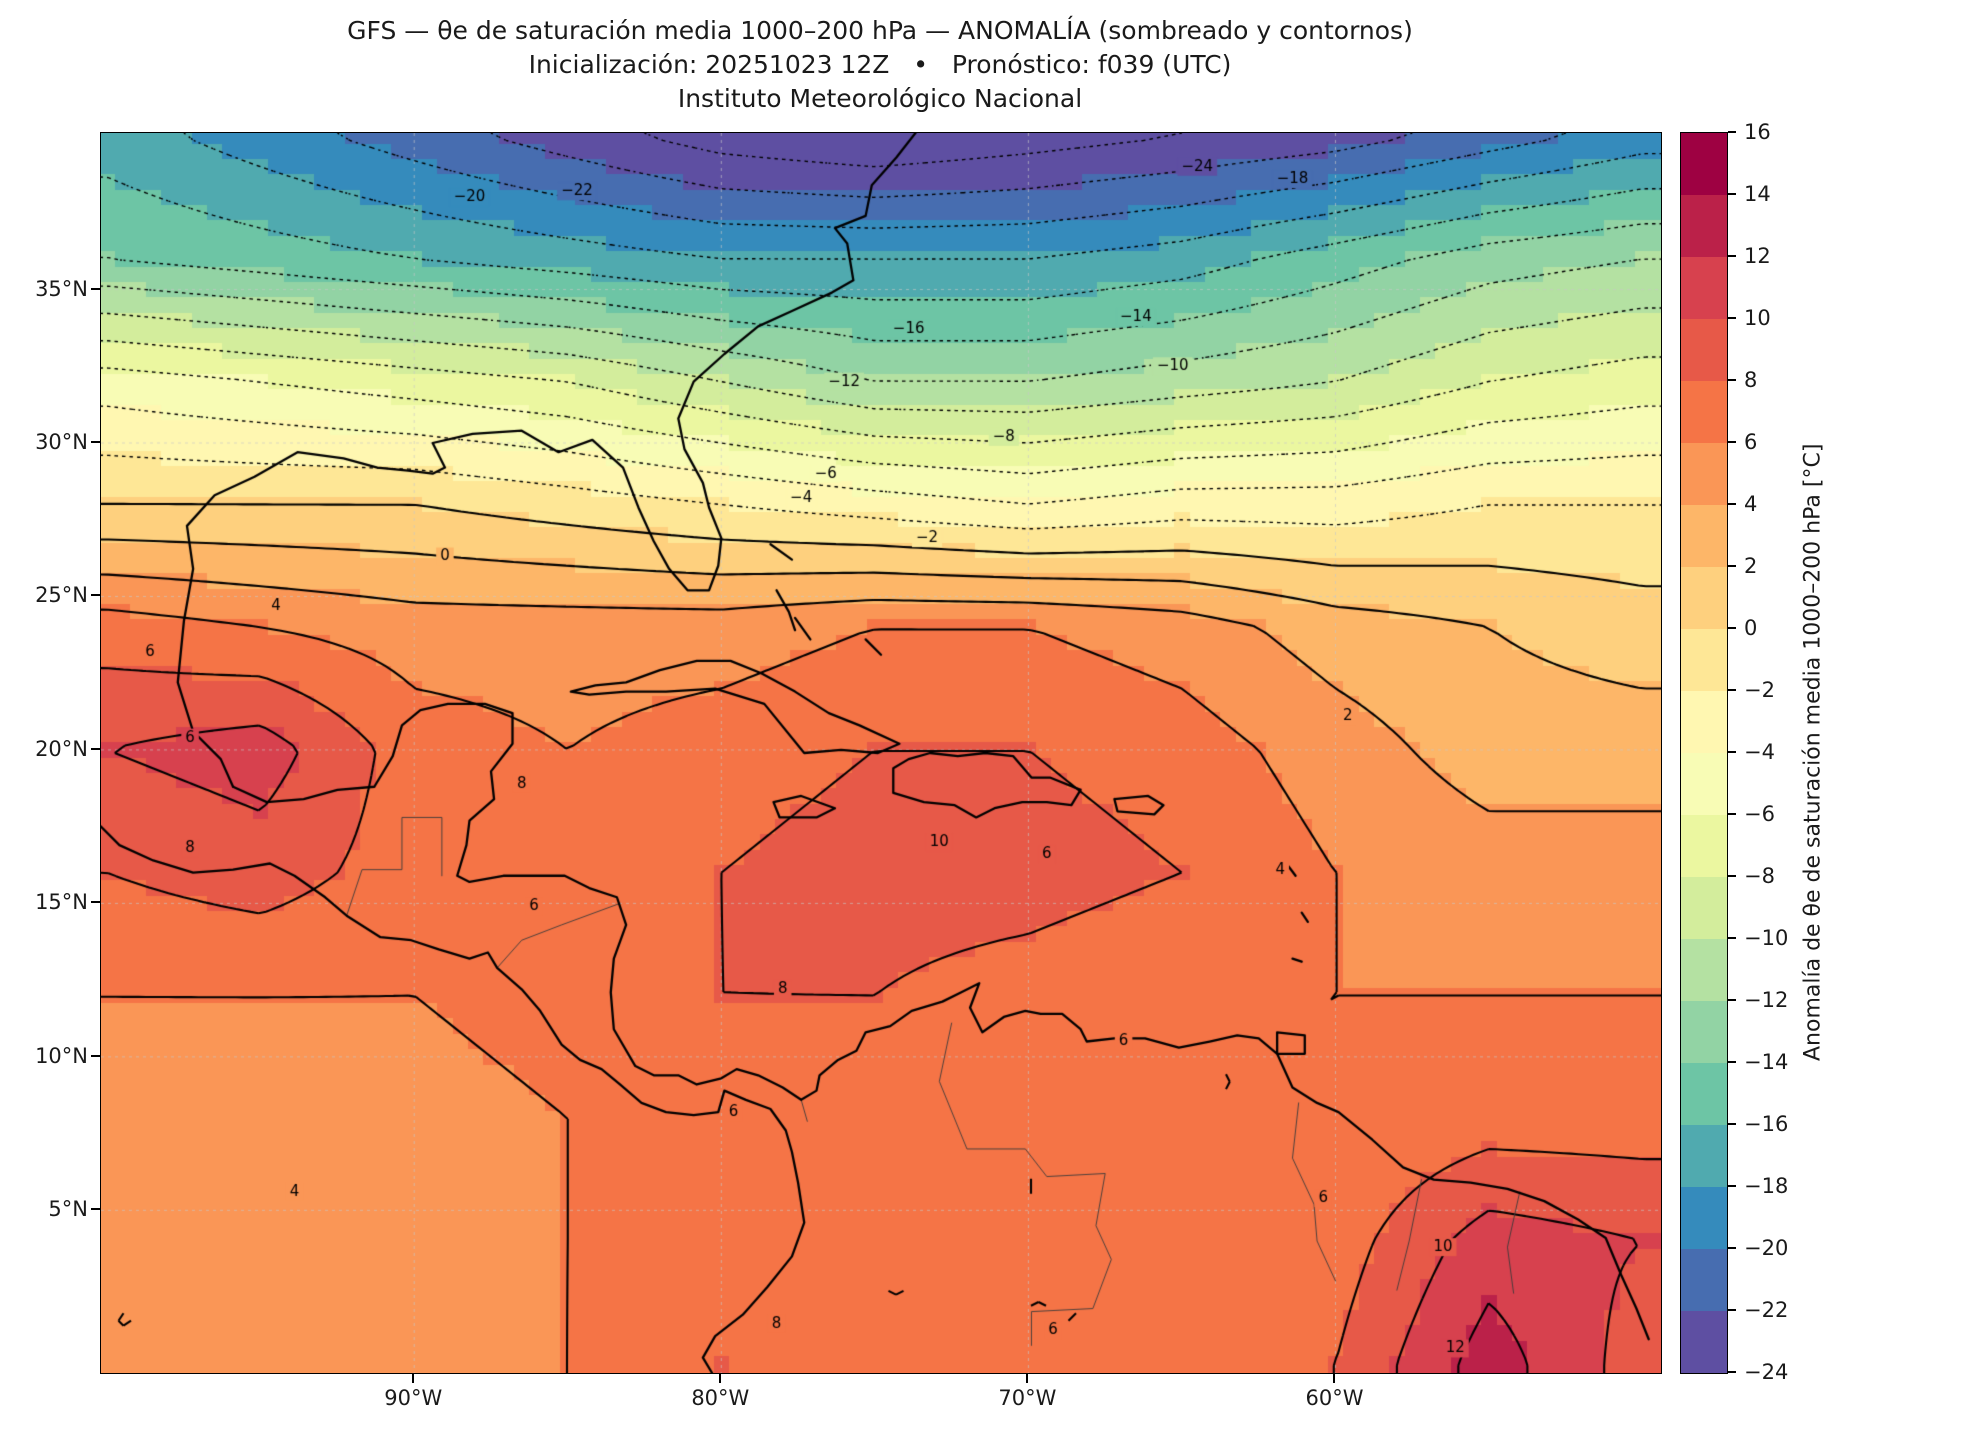 This screenshot has height=1440, width=1980. Describe the element at coordinates (1759, 876) in the screenshot. I see `colorbar-tick-label: −8` at that location.